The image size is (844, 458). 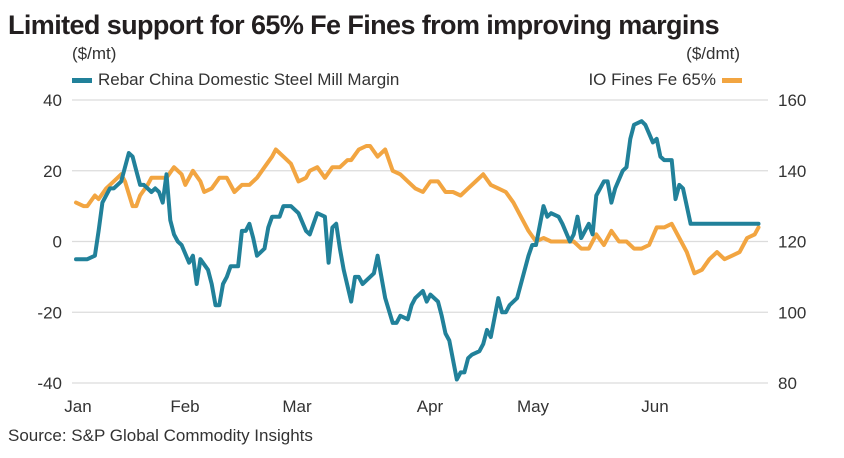 What do you see at coordinates (792, 100) in the screenshot?
I see `y-right-tick-label: 160` at bounding box center [792, 100].